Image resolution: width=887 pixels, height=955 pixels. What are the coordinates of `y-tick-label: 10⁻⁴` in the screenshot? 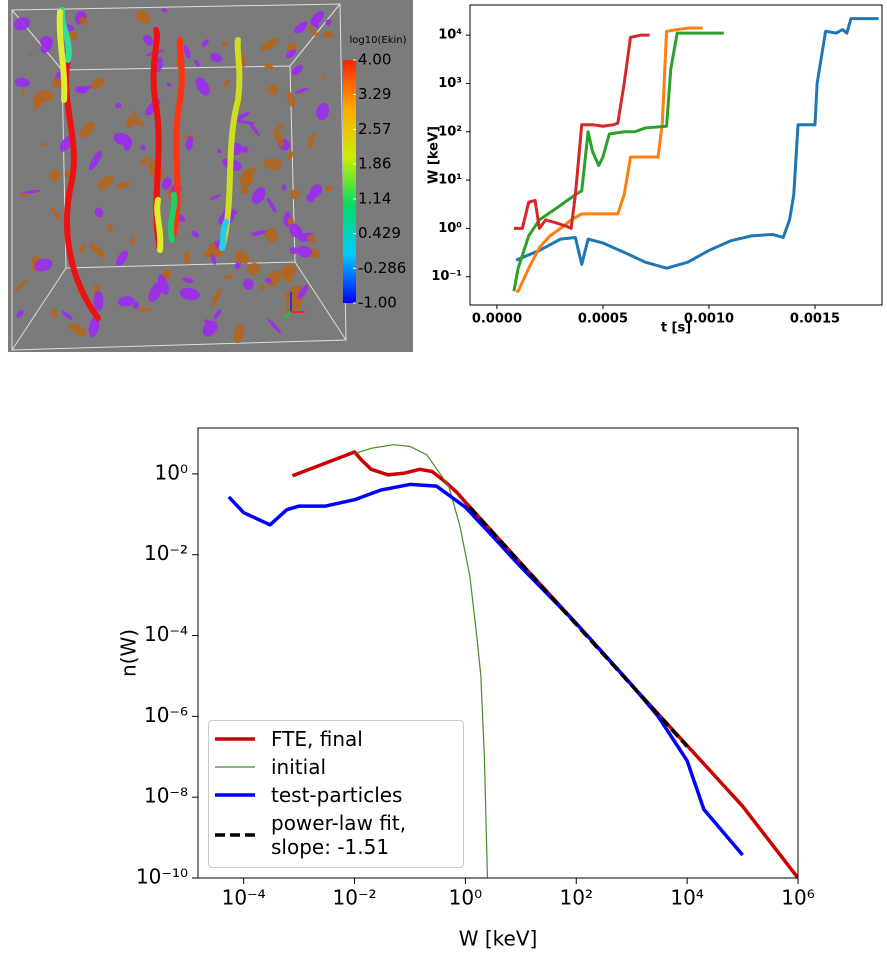 It's located at (166, 634).